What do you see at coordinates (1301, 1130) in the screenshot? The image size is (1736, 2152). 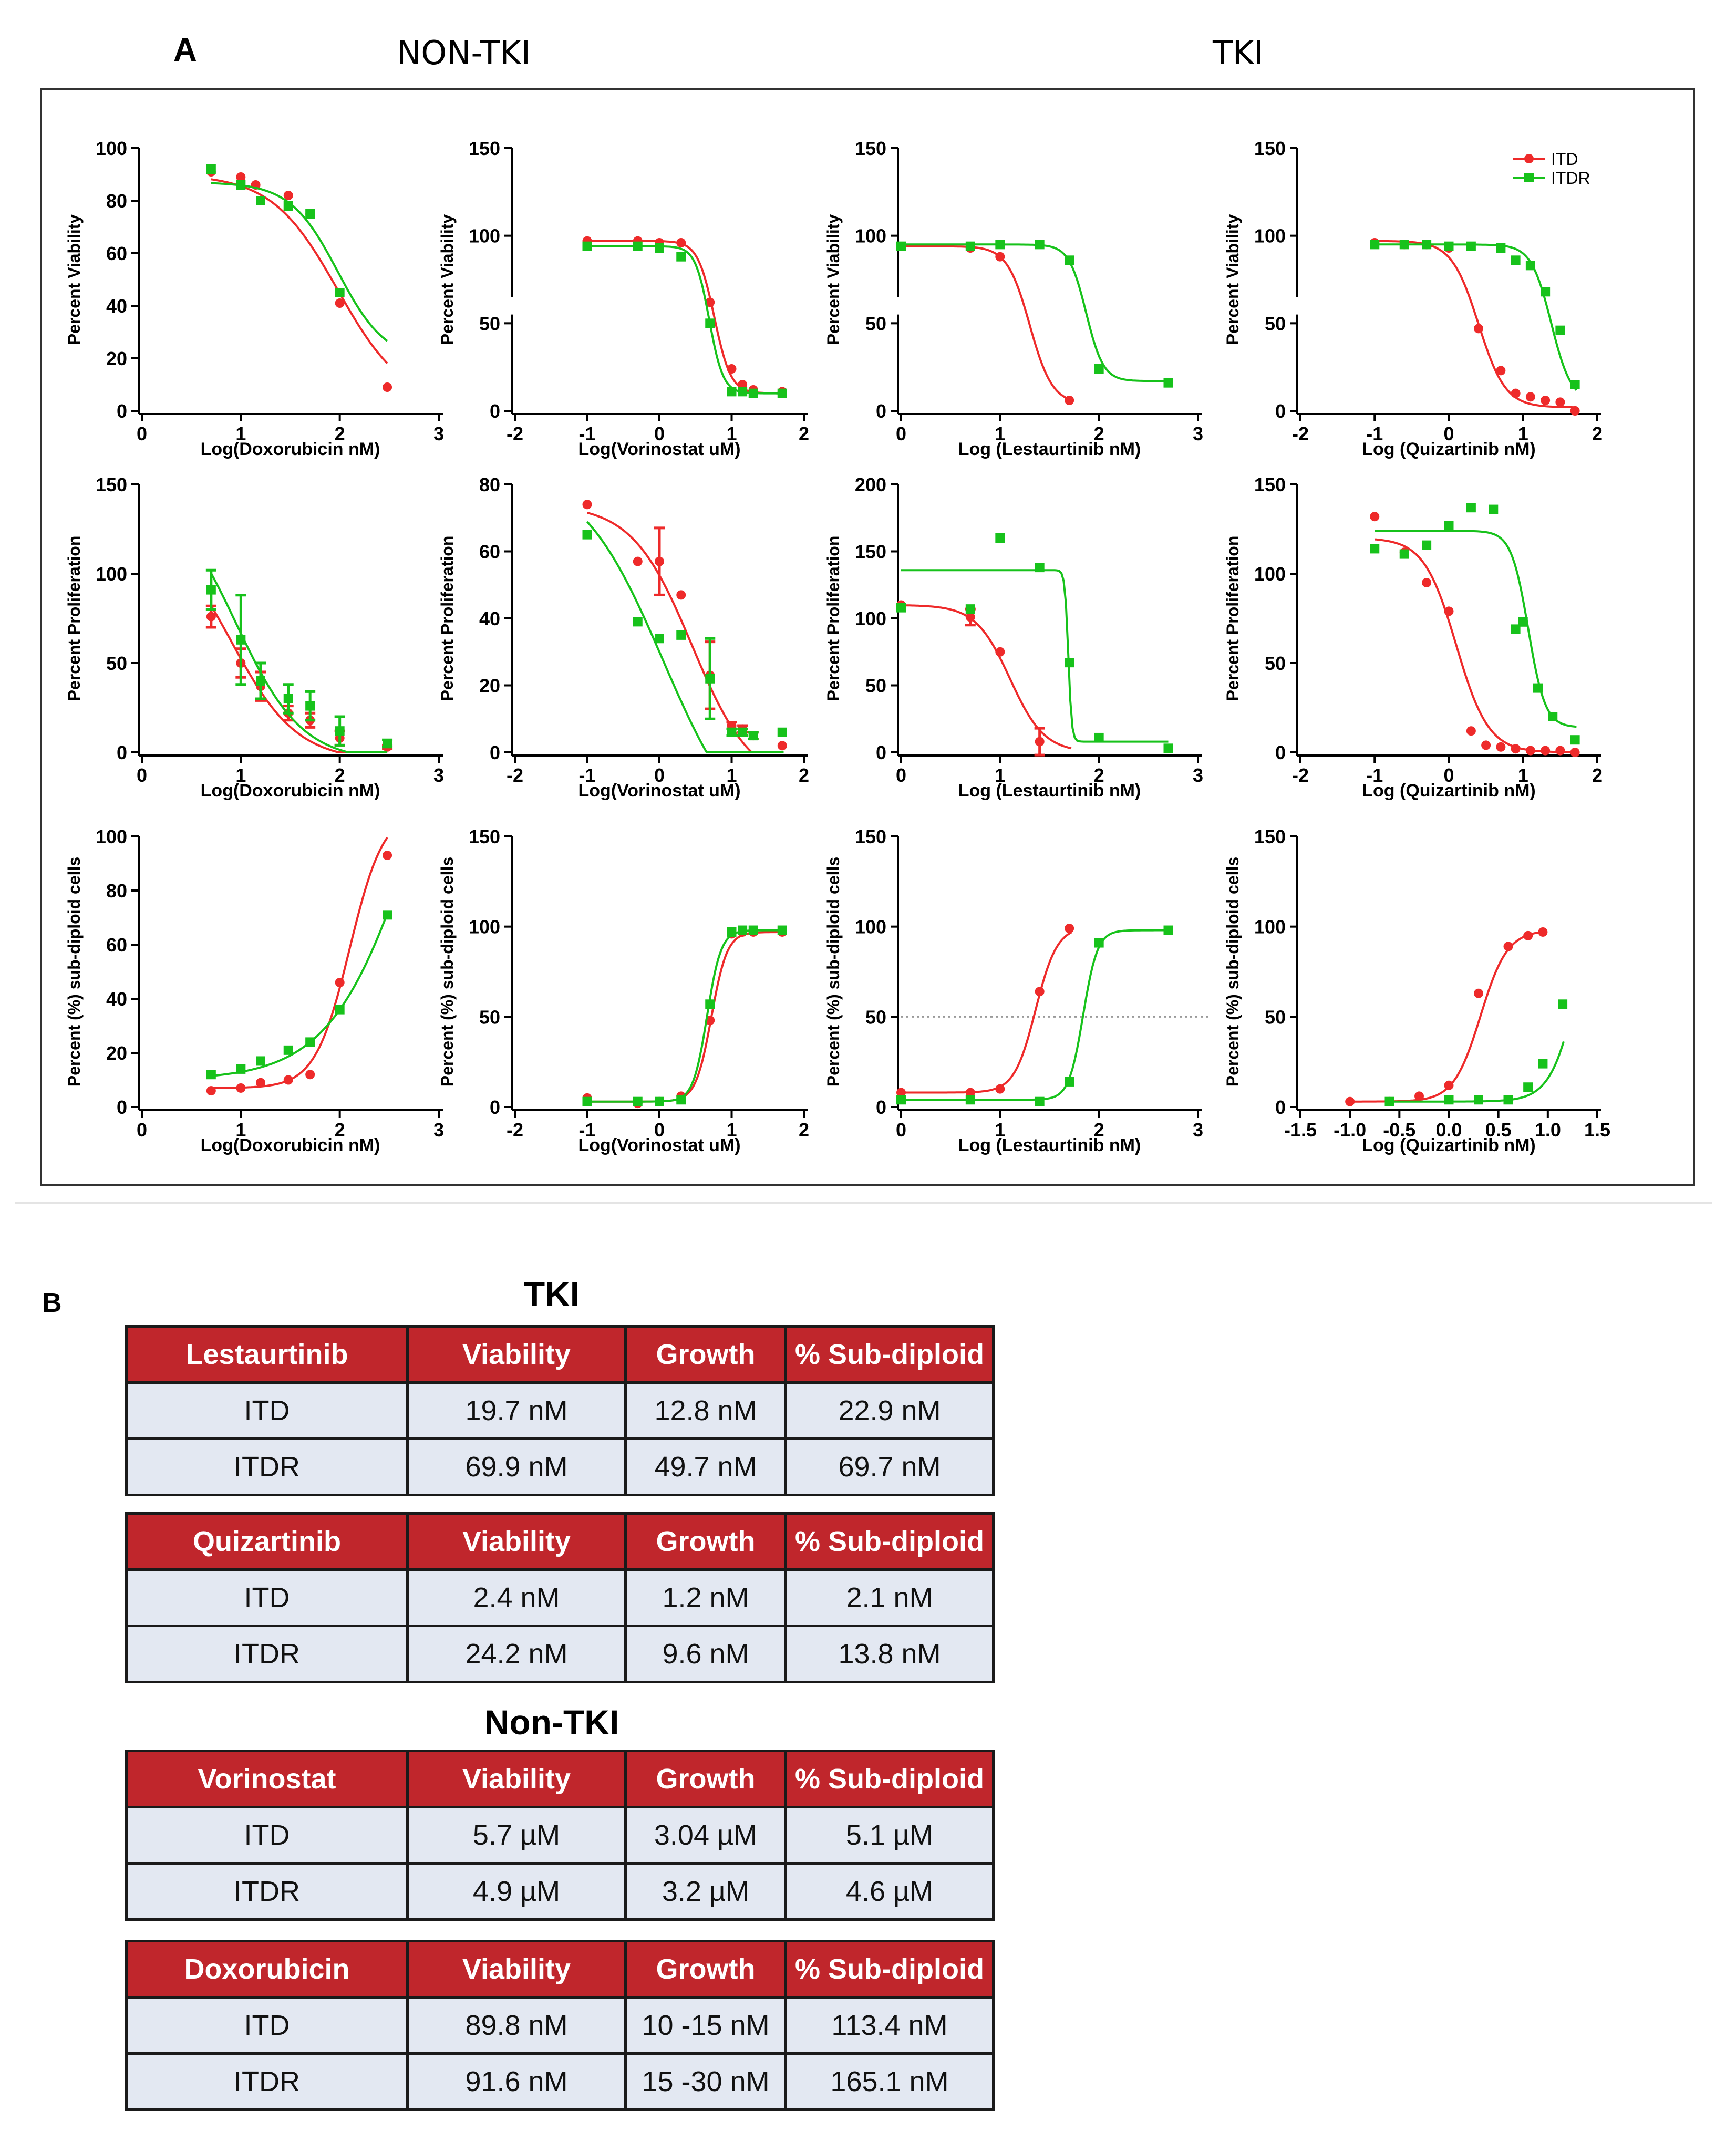 I see `x-tick-label: -1.5` at bounding box center [1301, 1130].